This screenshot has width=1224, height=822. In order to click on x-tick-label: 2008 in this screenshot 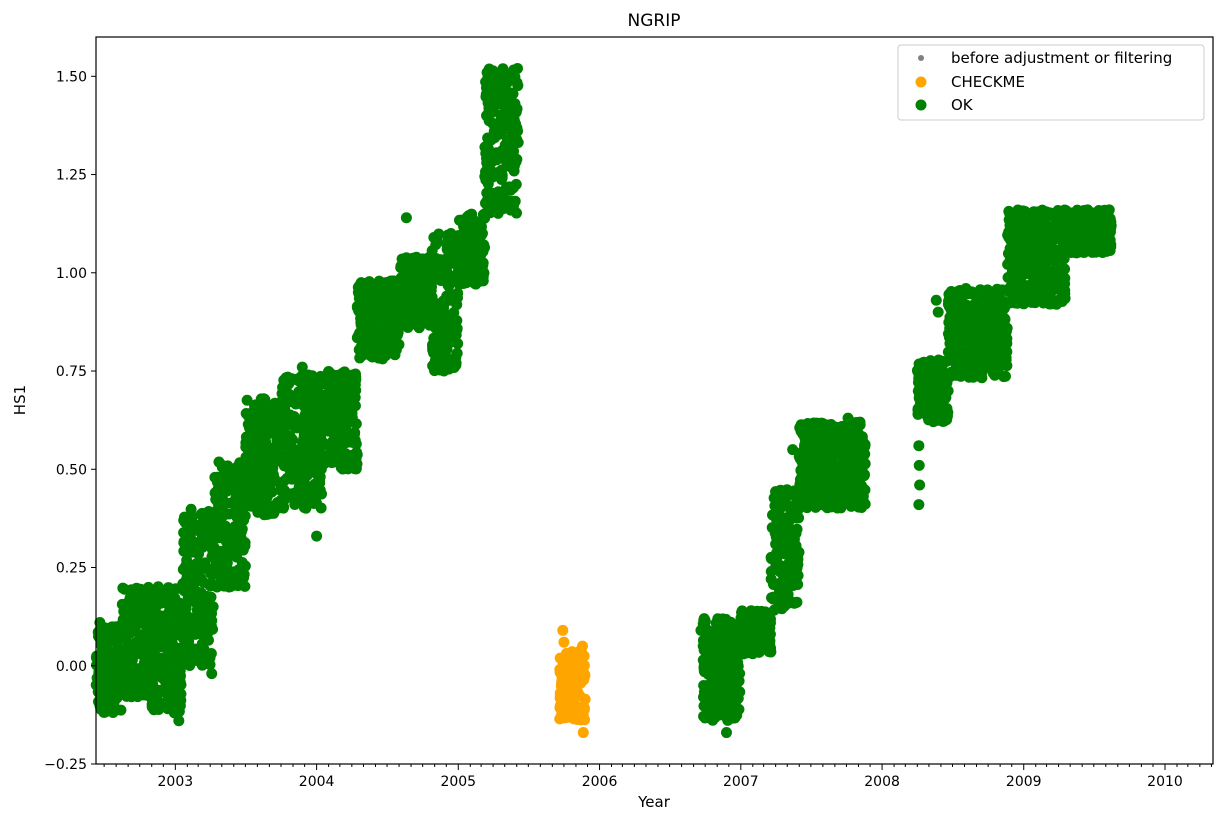, I will do `click(882, 782)`.